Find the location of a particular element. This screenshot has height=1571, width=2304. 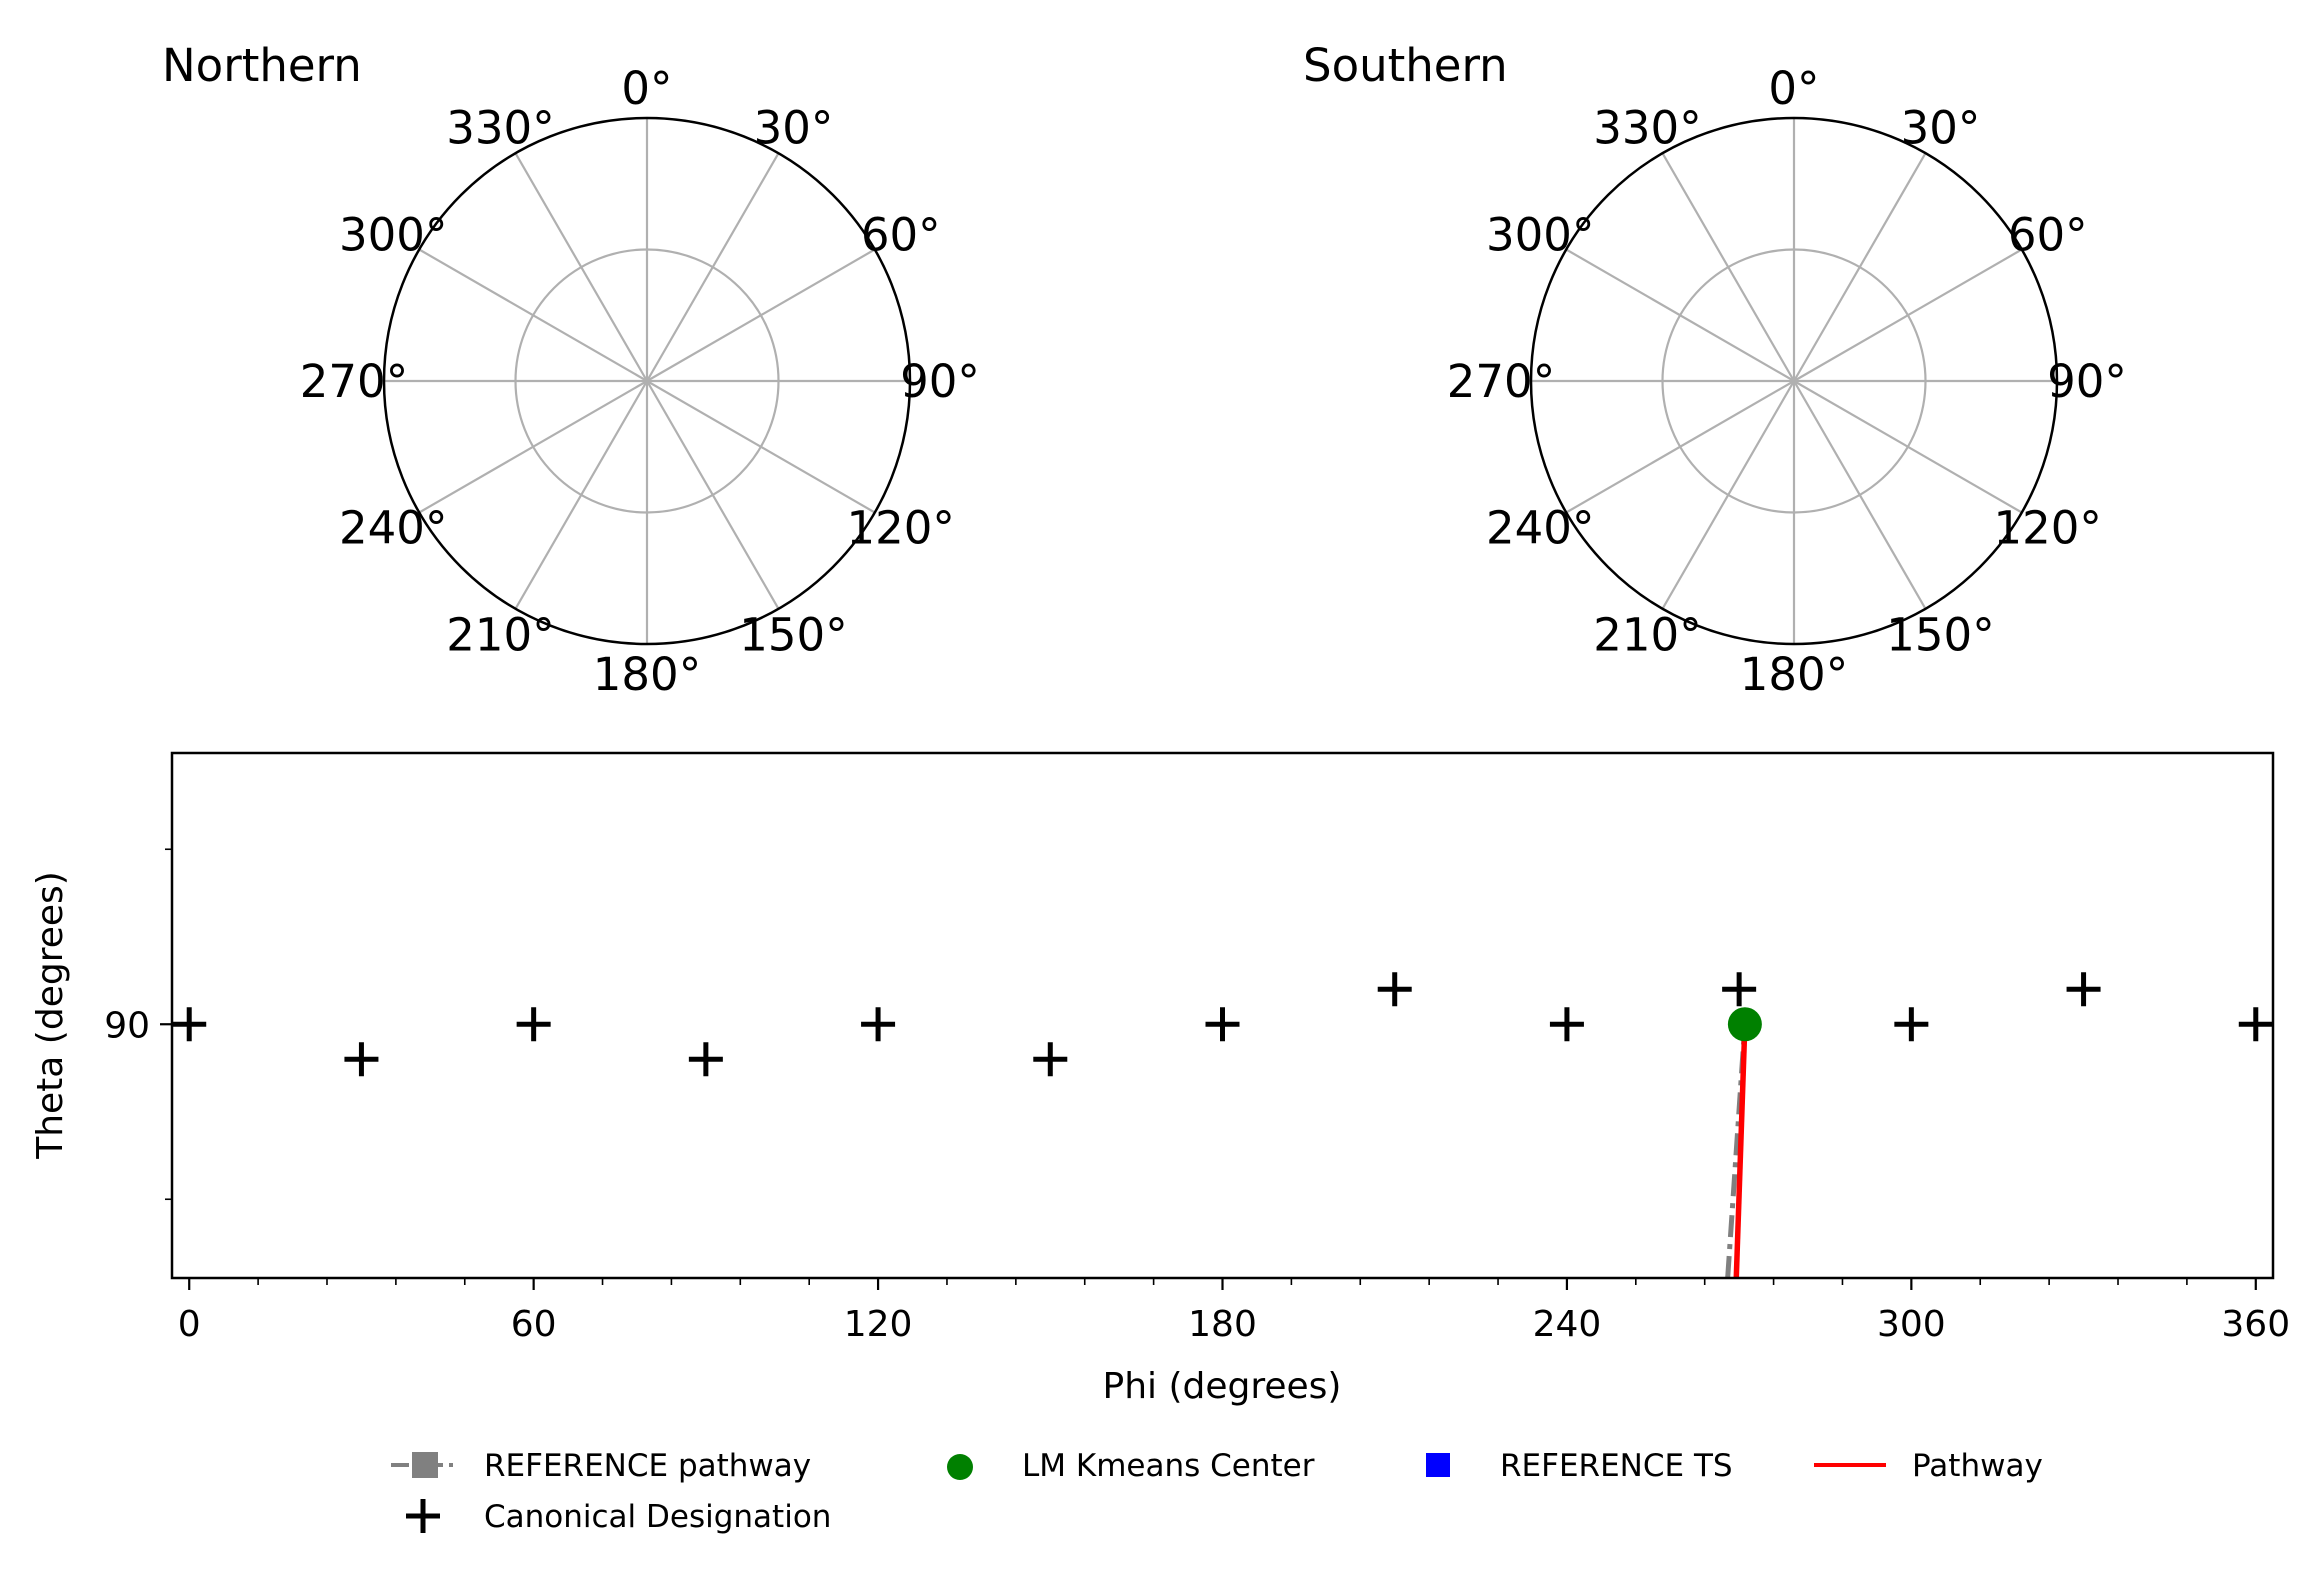

x-tick-label: 0 is located at coordinates (189, 1324).